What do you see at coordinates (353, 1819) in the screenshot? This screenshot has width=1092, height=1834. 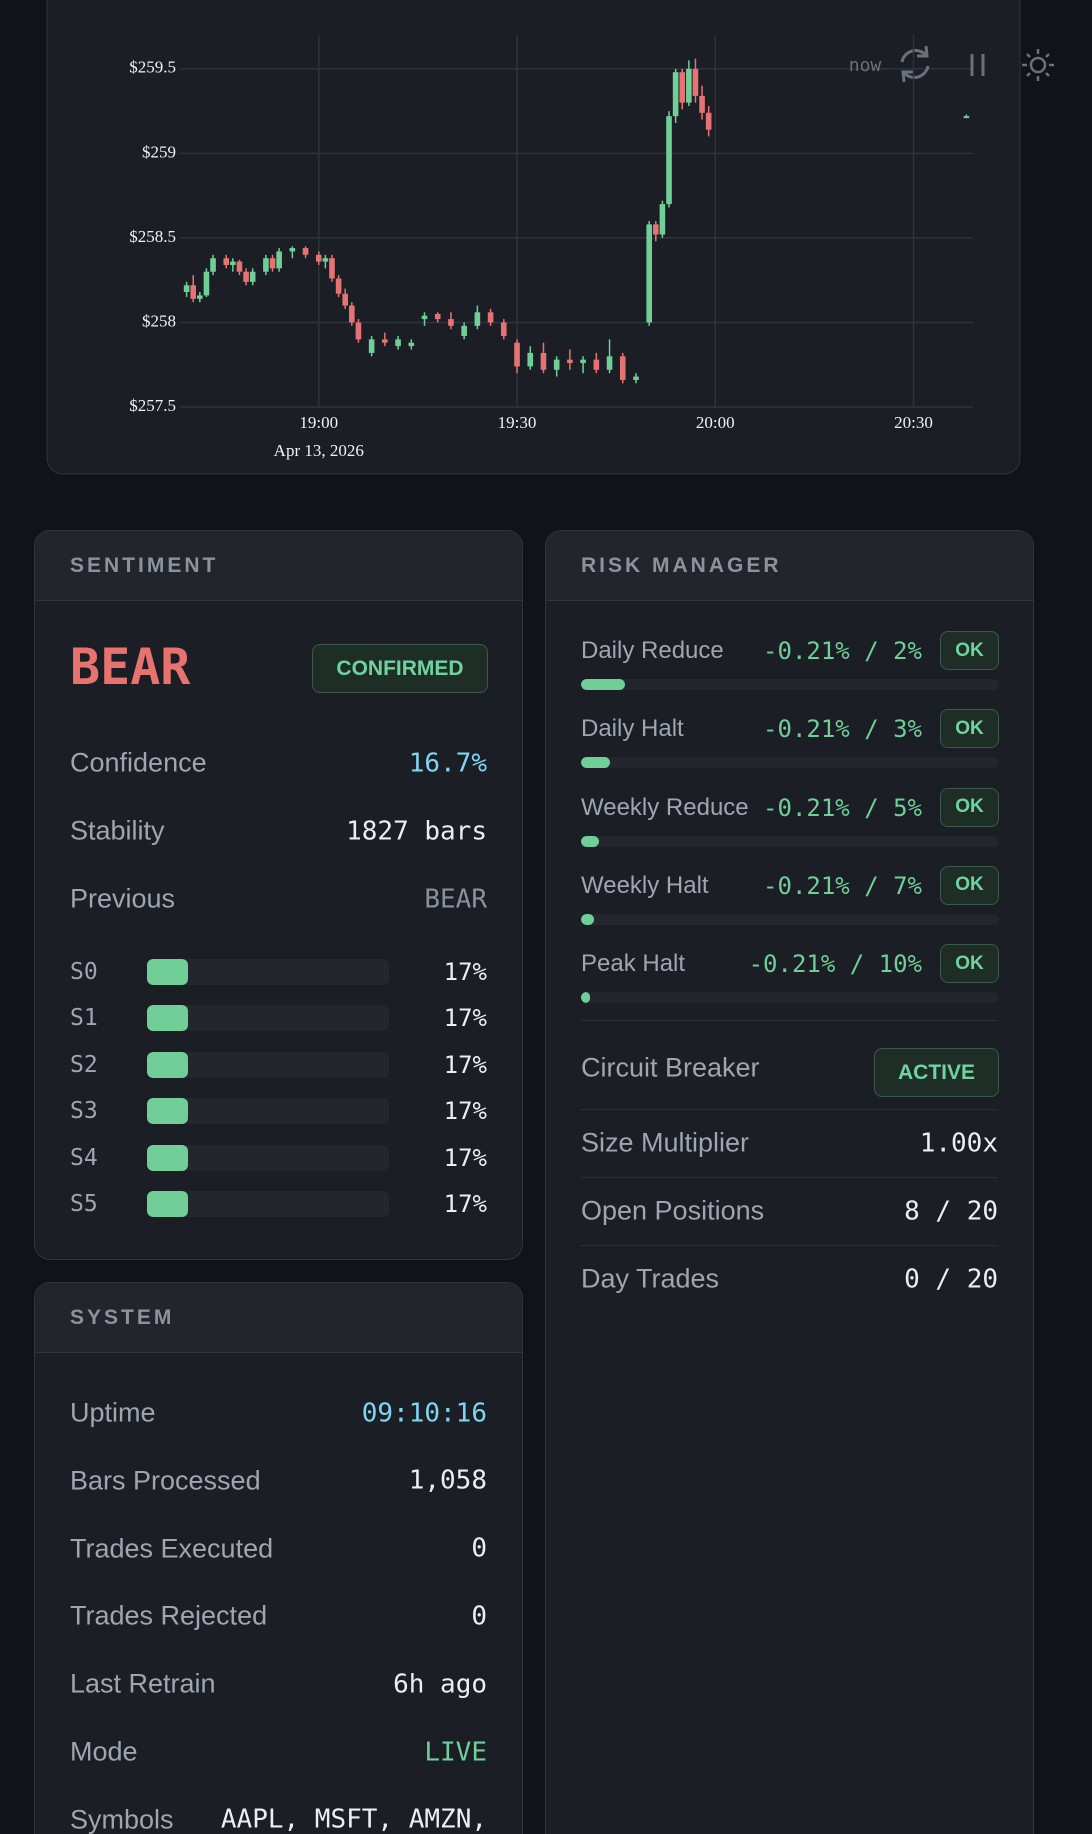 I see `row-value: AAPL, MSFT, AMZN,` at bounding box center [353, 1819].